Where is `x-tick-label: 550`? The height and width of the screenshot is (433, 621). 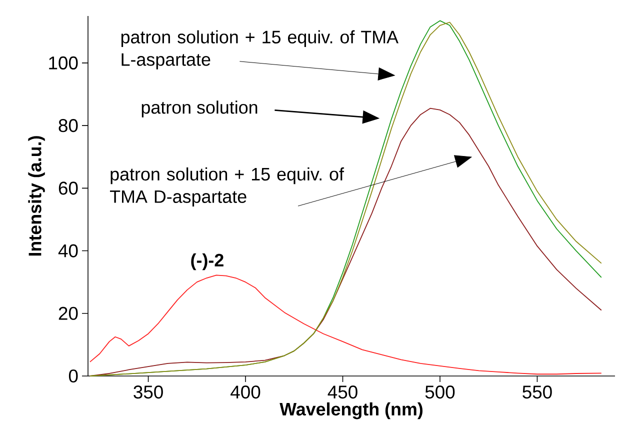
x-tick-label: 550 is located at coordinates (537, 392).